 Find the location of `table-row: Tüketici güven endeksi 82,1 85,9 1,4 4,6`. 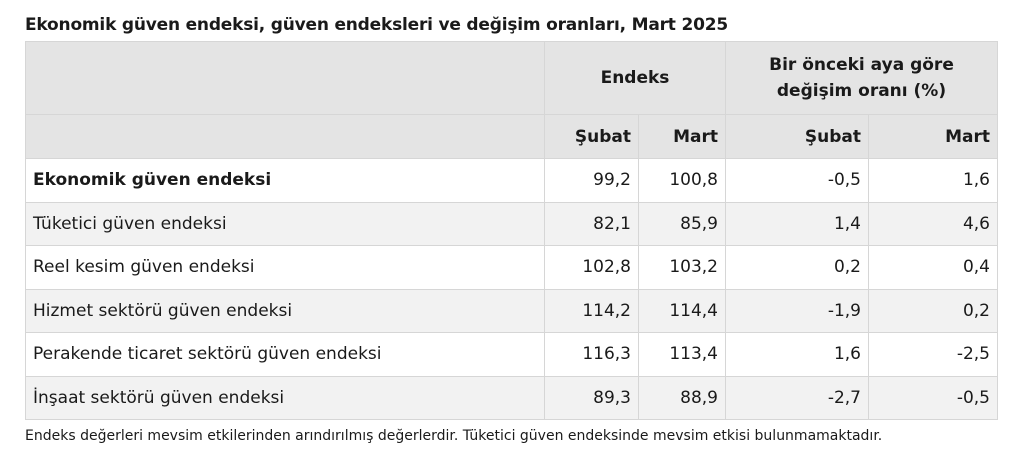

table-row: Tüketici güven endeksi 82,1 85,9 1,4 4,6 is located at coordinates (511, 223).